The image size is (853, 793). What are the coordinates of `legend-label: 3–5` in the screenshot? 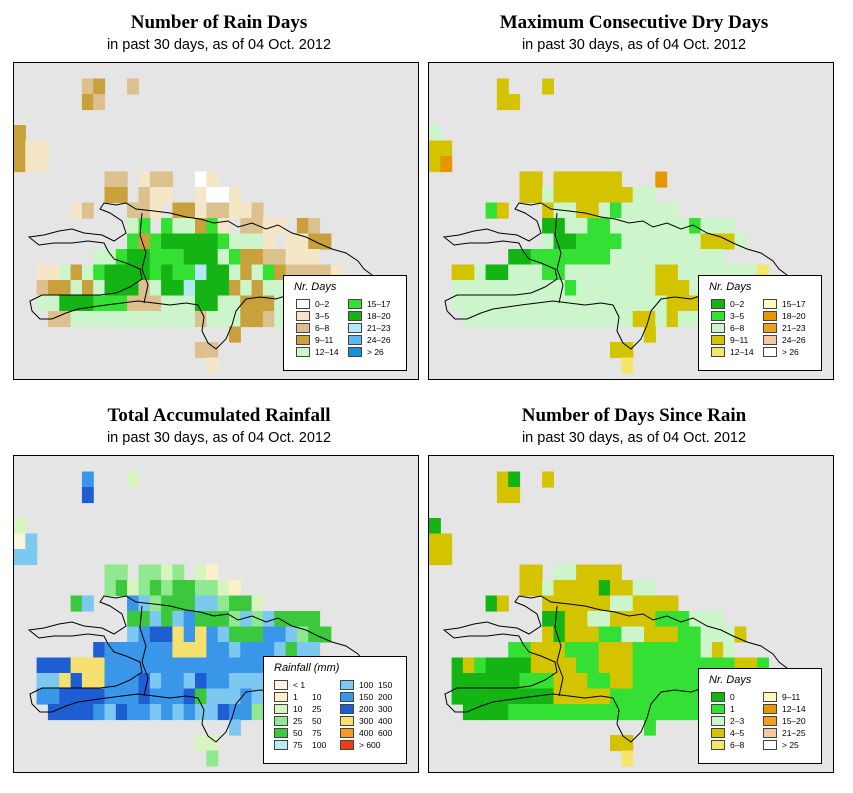 It's located at (322, 316).